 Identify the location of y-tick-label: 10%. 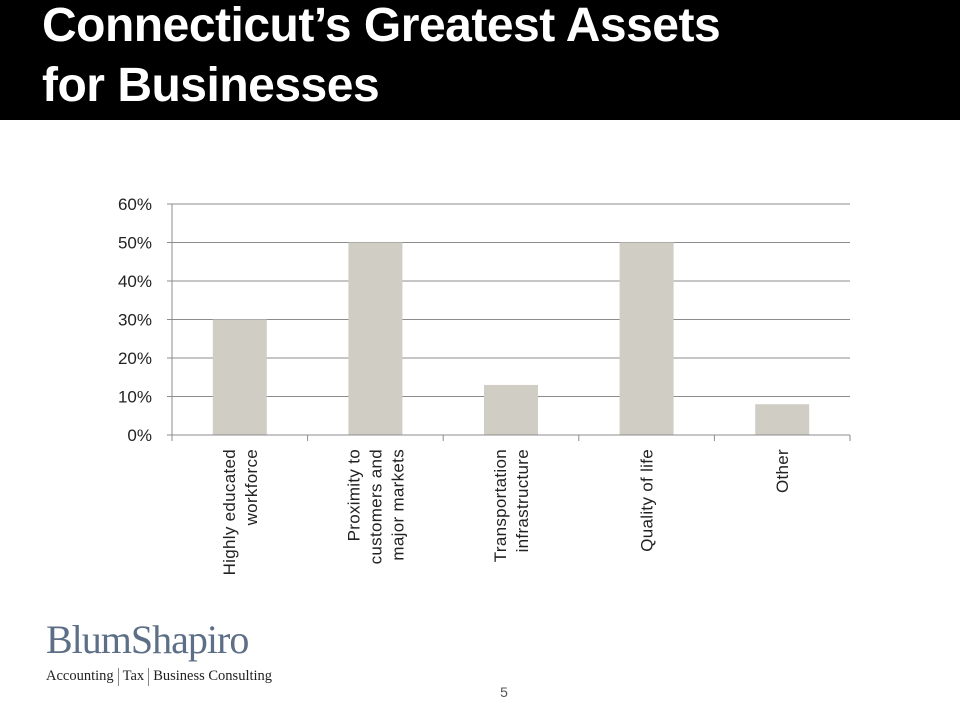
(135, 397).